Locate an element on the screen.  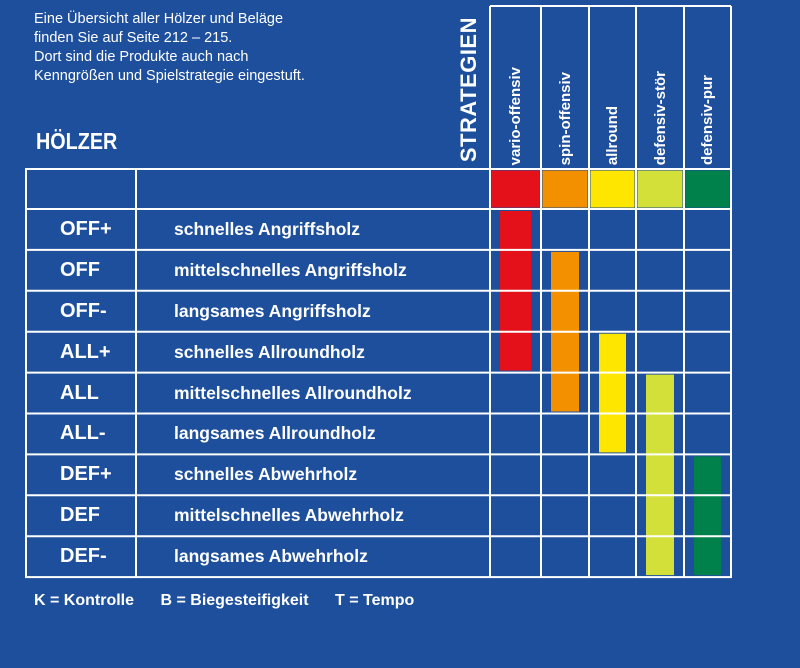
wood-code: DEF is located at coordinates (80, 515).